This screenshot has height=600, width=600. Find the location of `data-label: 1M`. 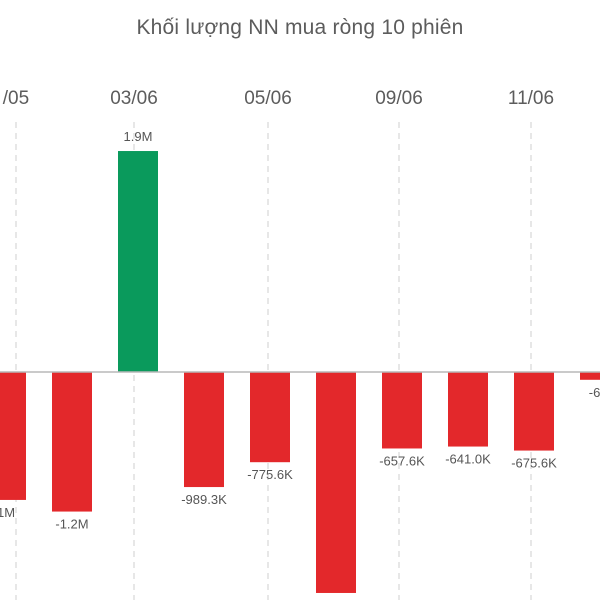

data-label: 1M is located at coordinates (7, 512).